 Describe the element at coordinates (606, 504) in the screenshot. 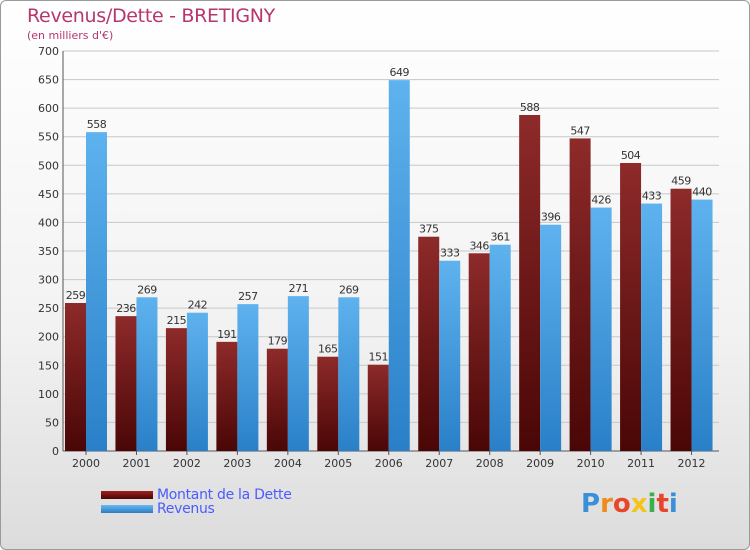

I see `logo-letter: r` at that location.